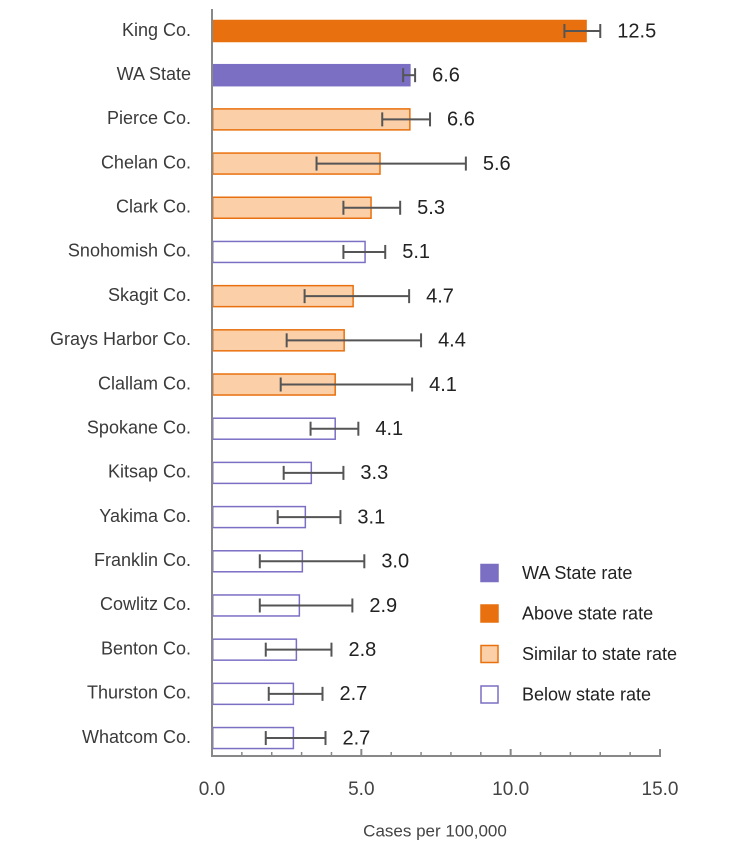 The width and height of the screenshot is (748, 844). I want to click on value-label: 3.0, so click(395, 562).